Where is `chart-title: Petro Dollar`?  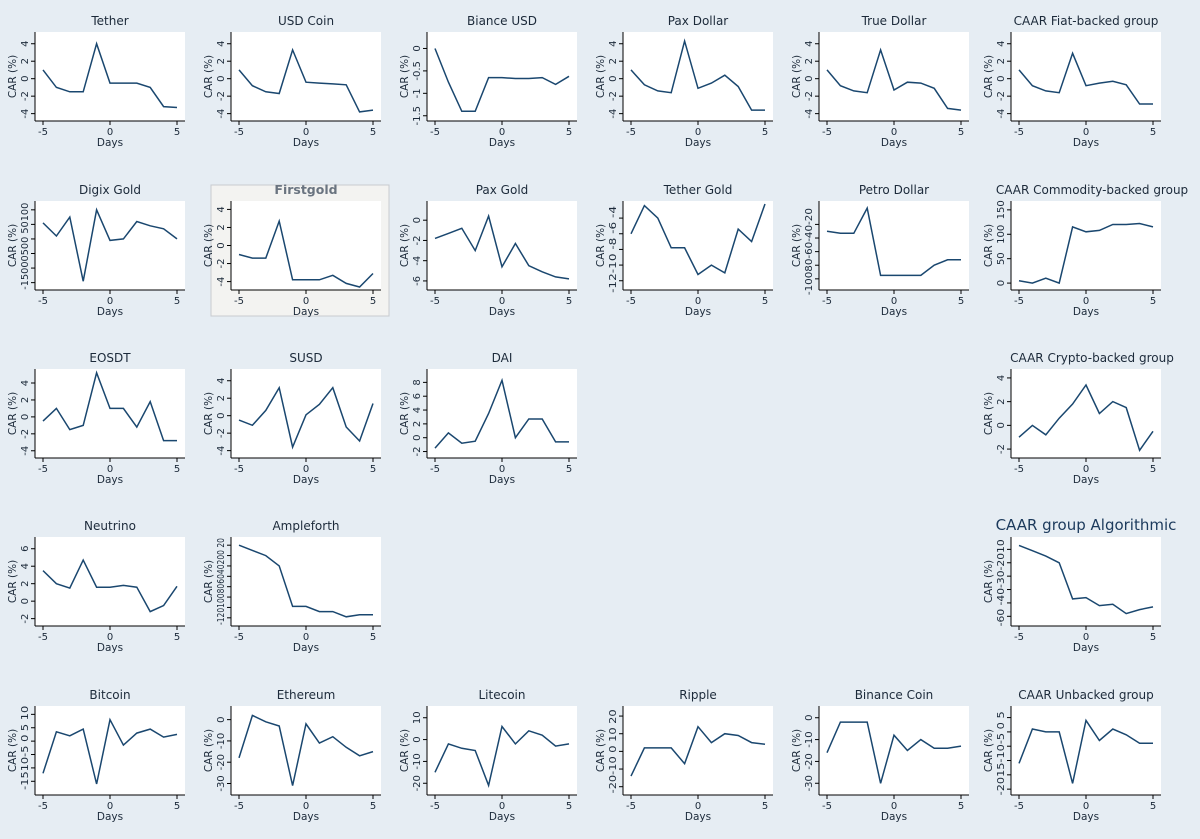 chart-title: Petro Dollar is located at coordinates (894, 190).